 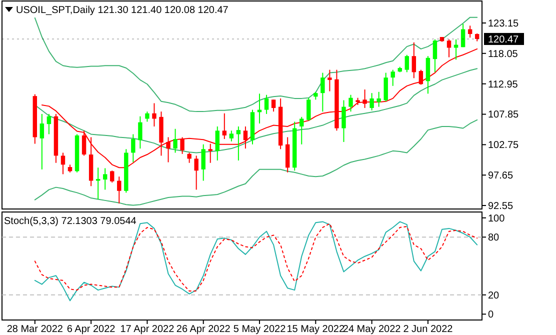 What do you see at coordinates (503, 54) in the screenshot?
I see `y-tick-label: 118.05` at bounding box center [503, 54].